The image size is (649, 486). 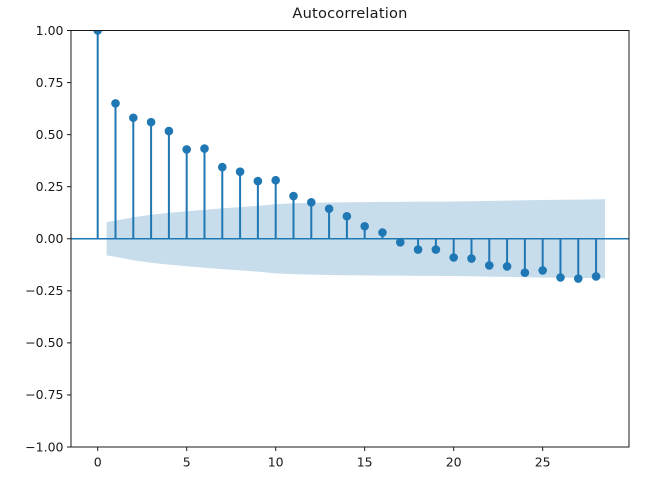 What do you see at coordinates (44, 446) in the screenshot?
I see `y-tick-label-−1.00: −1.00` at bounding box center [44, 446].